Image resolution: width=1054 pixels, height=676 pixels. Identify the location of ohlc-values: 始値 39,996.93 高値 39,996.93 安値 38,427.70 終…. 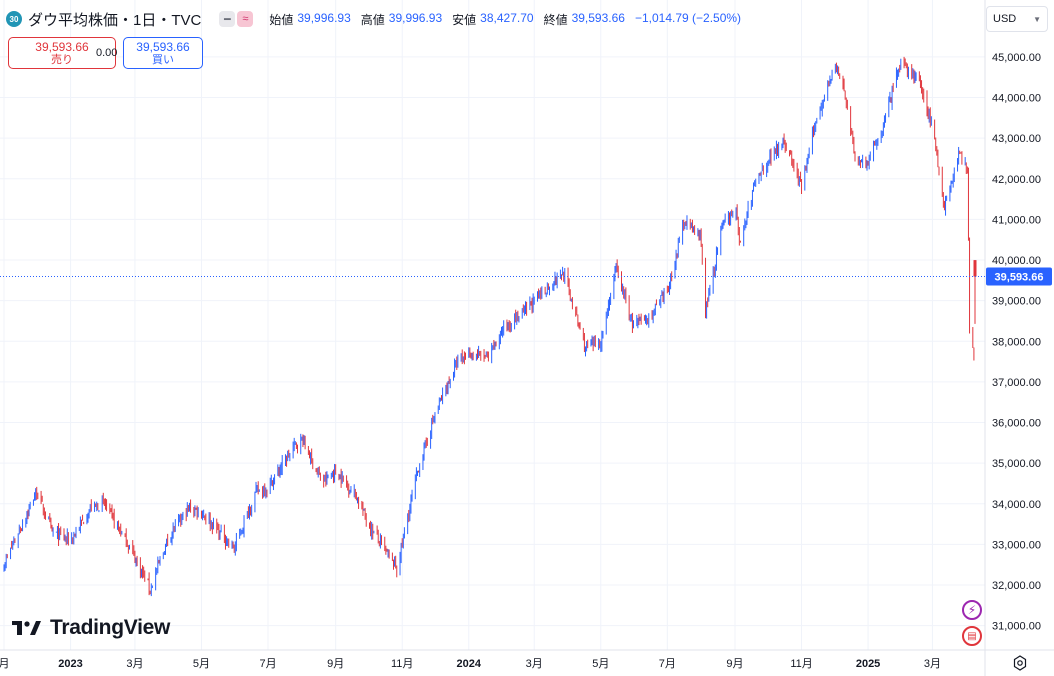
(505, 19).